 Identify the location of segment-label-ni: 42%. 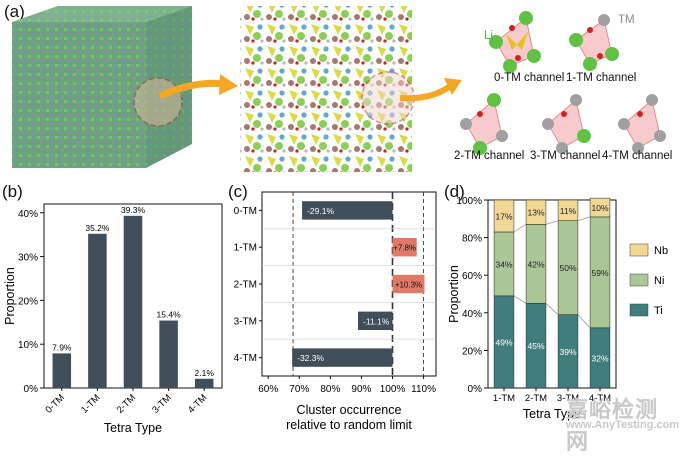
(535, 264).